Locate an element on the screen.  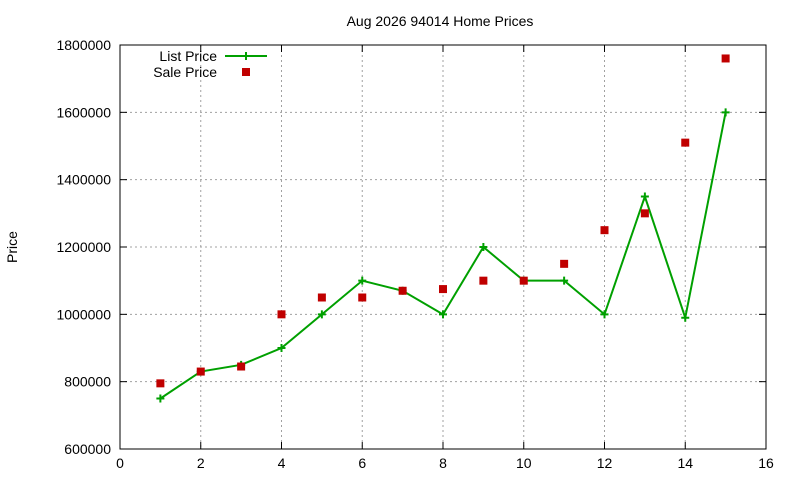
x-tick-label: 16 is located at coordinates (766, 463).